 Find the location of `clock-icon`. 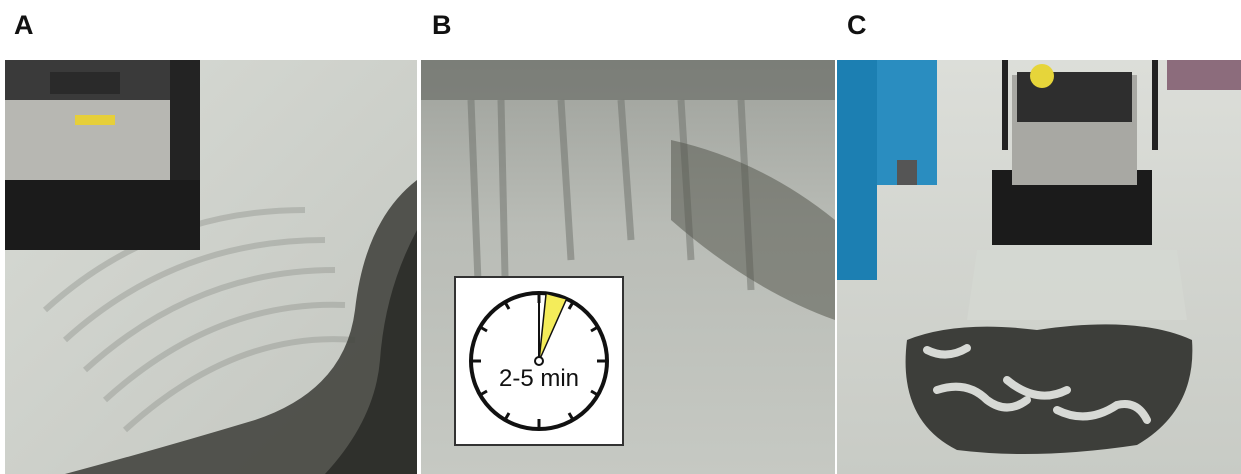

clock-icon is located at coordinates (539, 361).